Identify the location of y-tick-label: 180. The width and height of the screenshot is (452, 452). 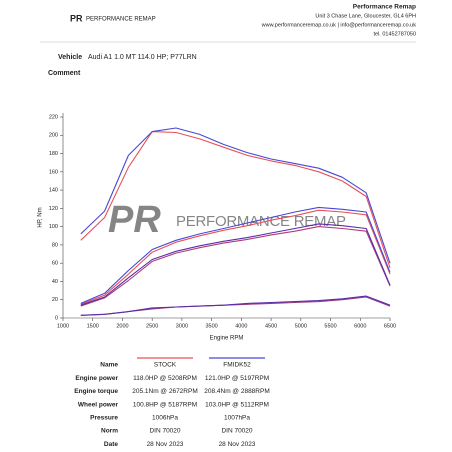
(53, 154).